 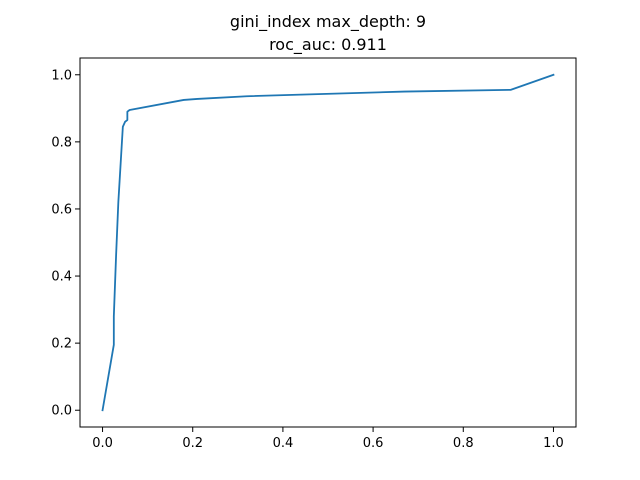 What do you see at coordinates (553, 443) in the screenshot?
I see `x-tick-label: 1.0` at bounding box center [553, 443].